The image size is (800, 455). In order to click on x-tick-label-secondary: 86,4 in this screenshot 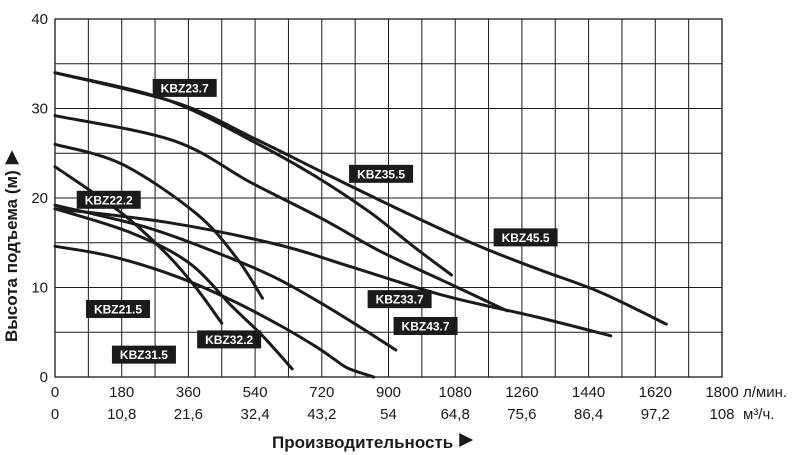, I will do `click(588, 414)`.